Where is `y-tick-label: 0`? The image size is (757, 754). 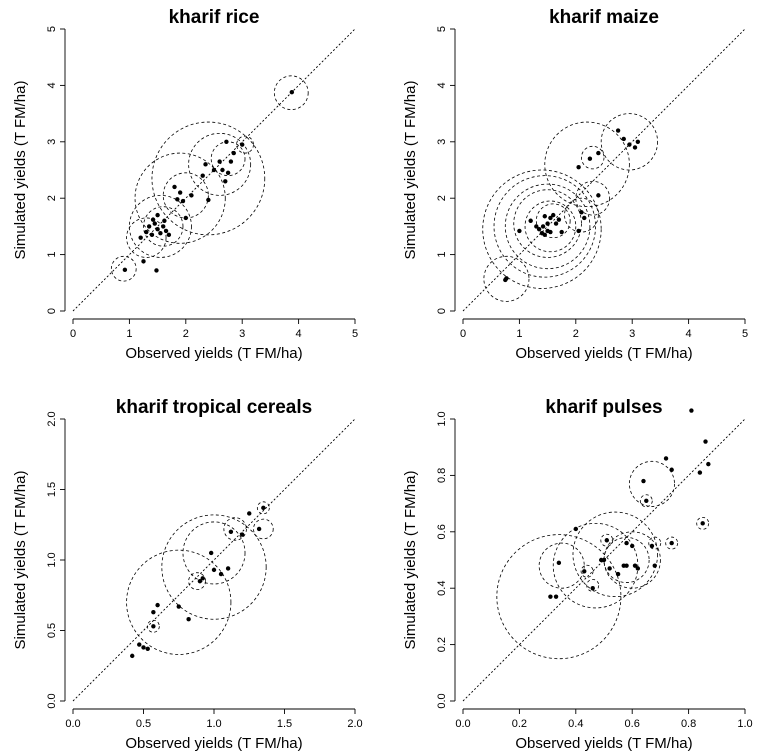
y-tick-label: 0 is located at coordinates (442, 311).